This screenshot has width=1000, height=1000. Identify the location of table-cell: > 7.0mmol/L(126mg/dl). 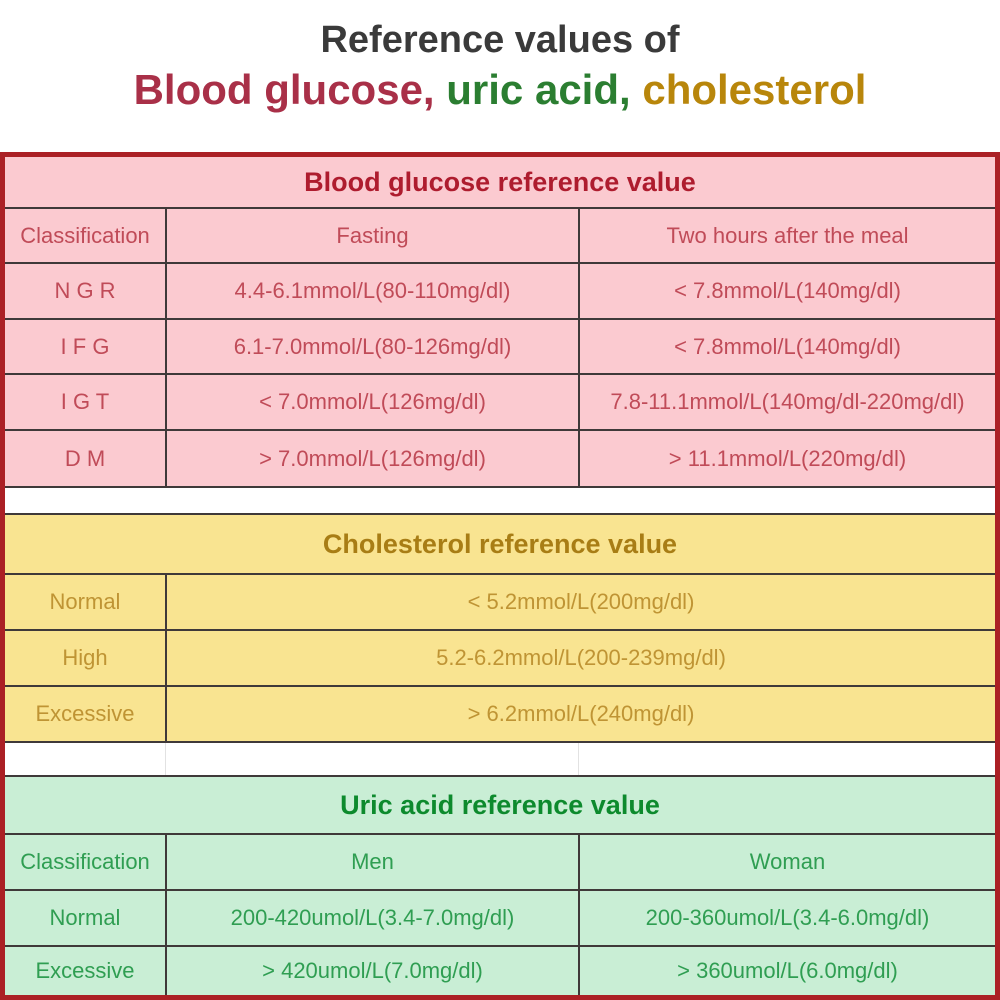
(371, 458).